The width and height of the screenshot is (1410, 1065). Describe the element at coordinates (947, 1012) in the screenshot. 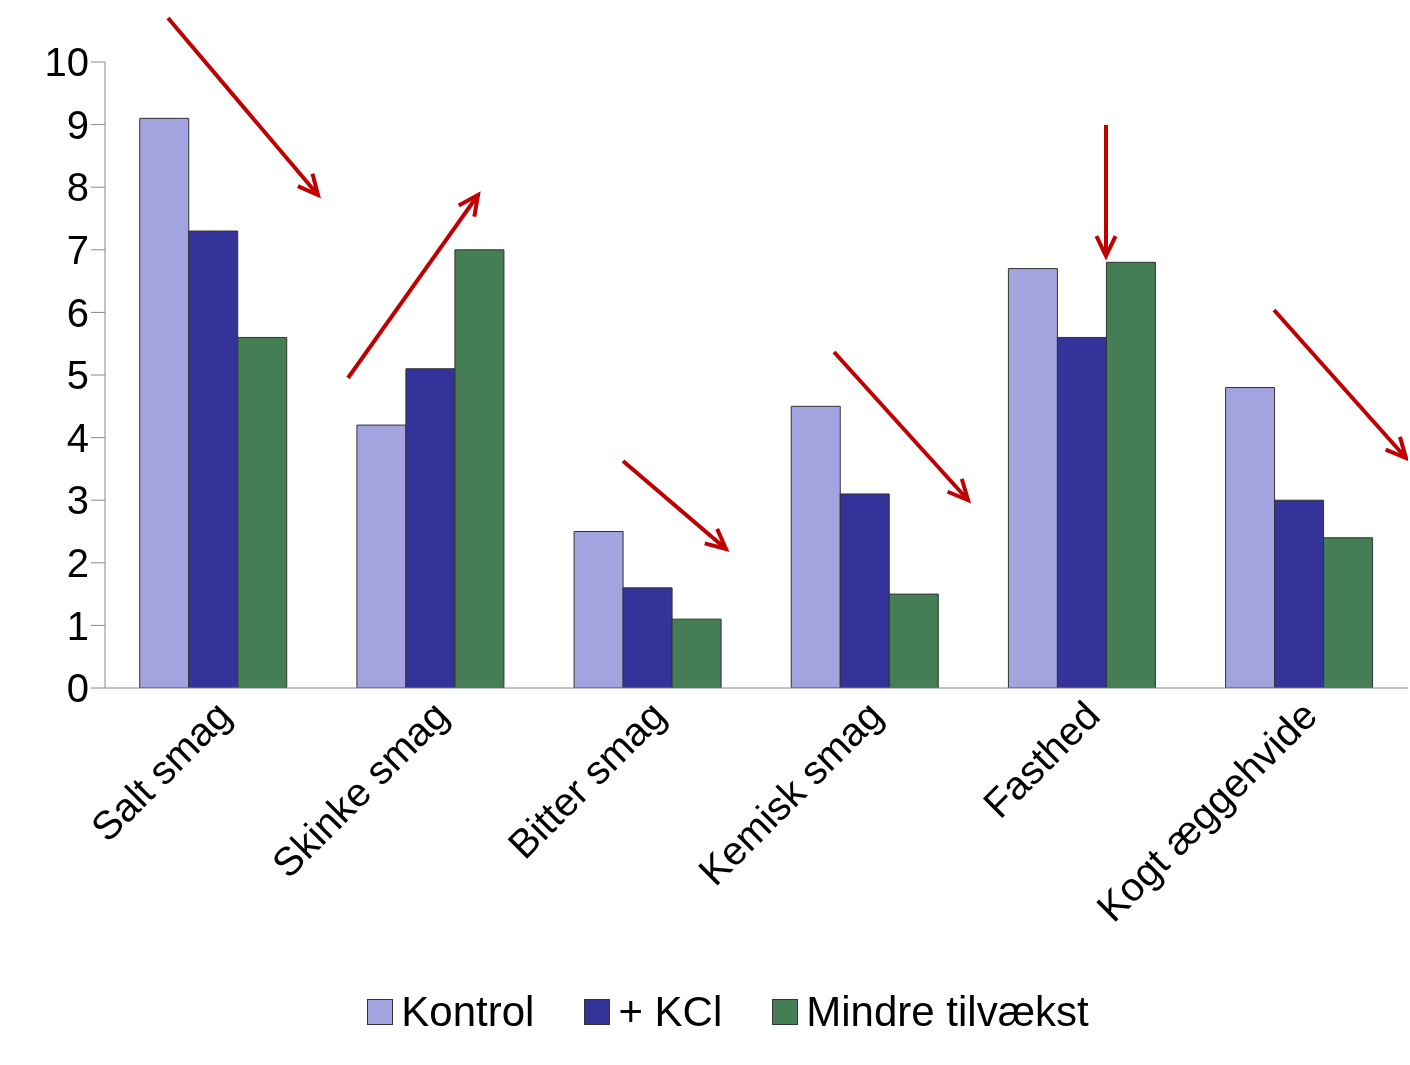

I see `legend-label: Mindre tilvækst` at that location.